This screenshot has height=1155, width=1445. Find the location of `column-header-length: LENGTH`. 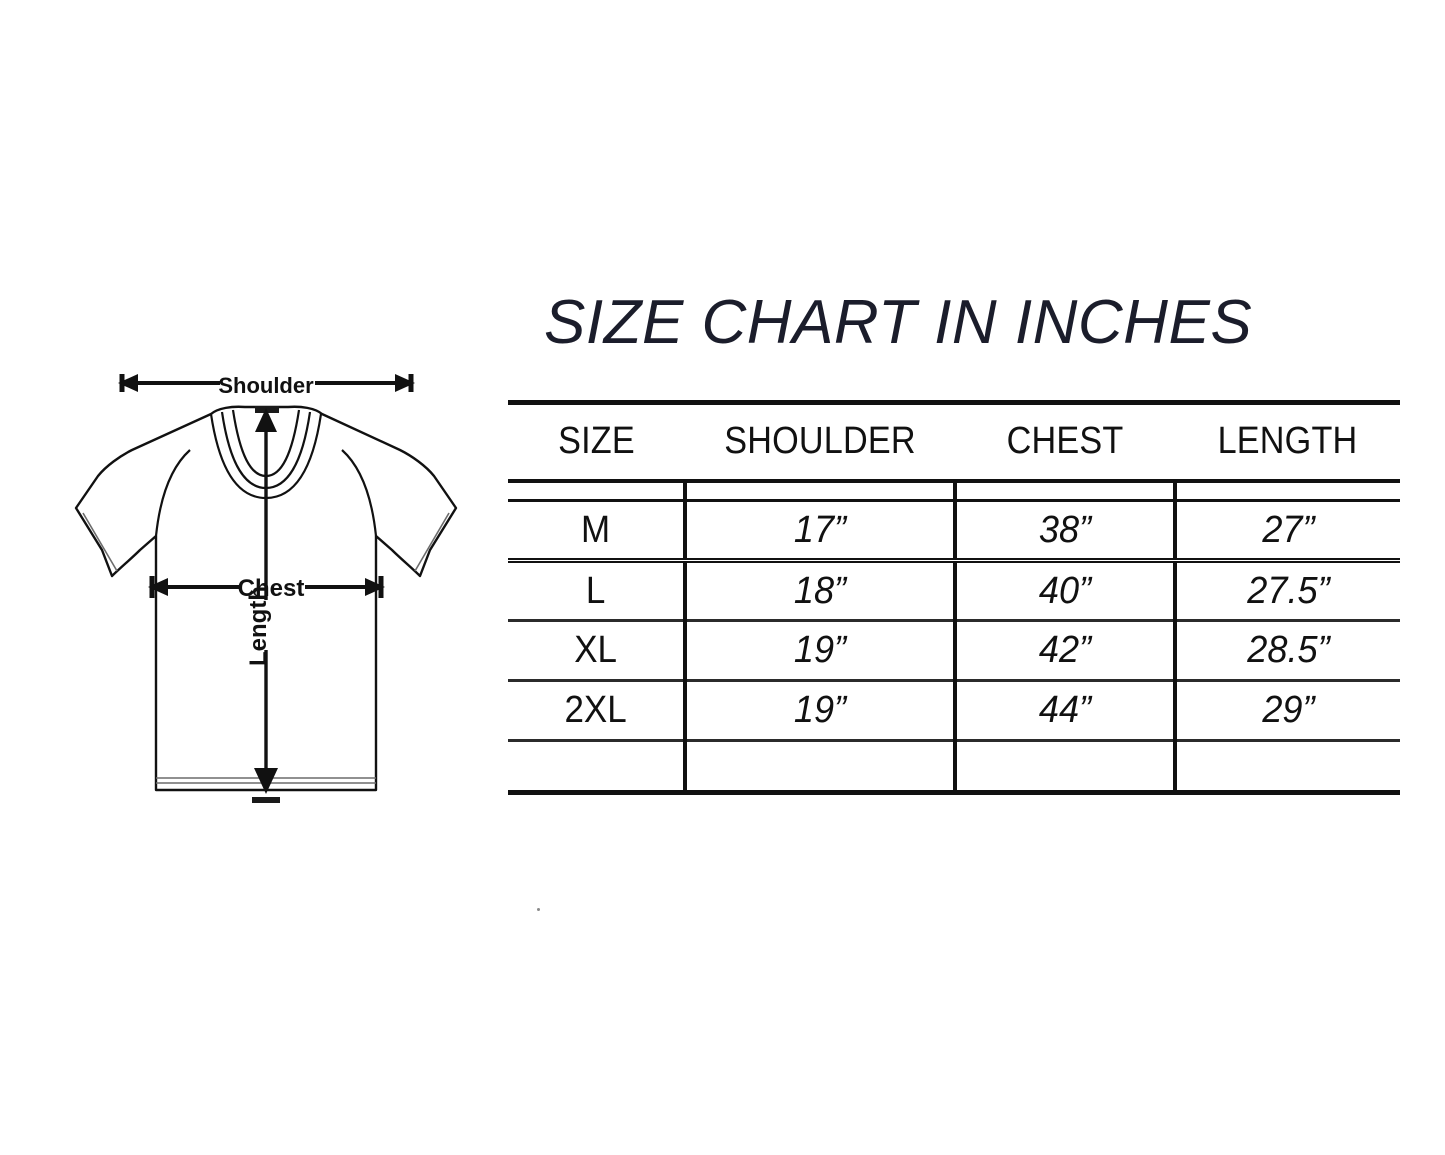

column-header-length: LENGTH is located at coordinates (1287, 441).